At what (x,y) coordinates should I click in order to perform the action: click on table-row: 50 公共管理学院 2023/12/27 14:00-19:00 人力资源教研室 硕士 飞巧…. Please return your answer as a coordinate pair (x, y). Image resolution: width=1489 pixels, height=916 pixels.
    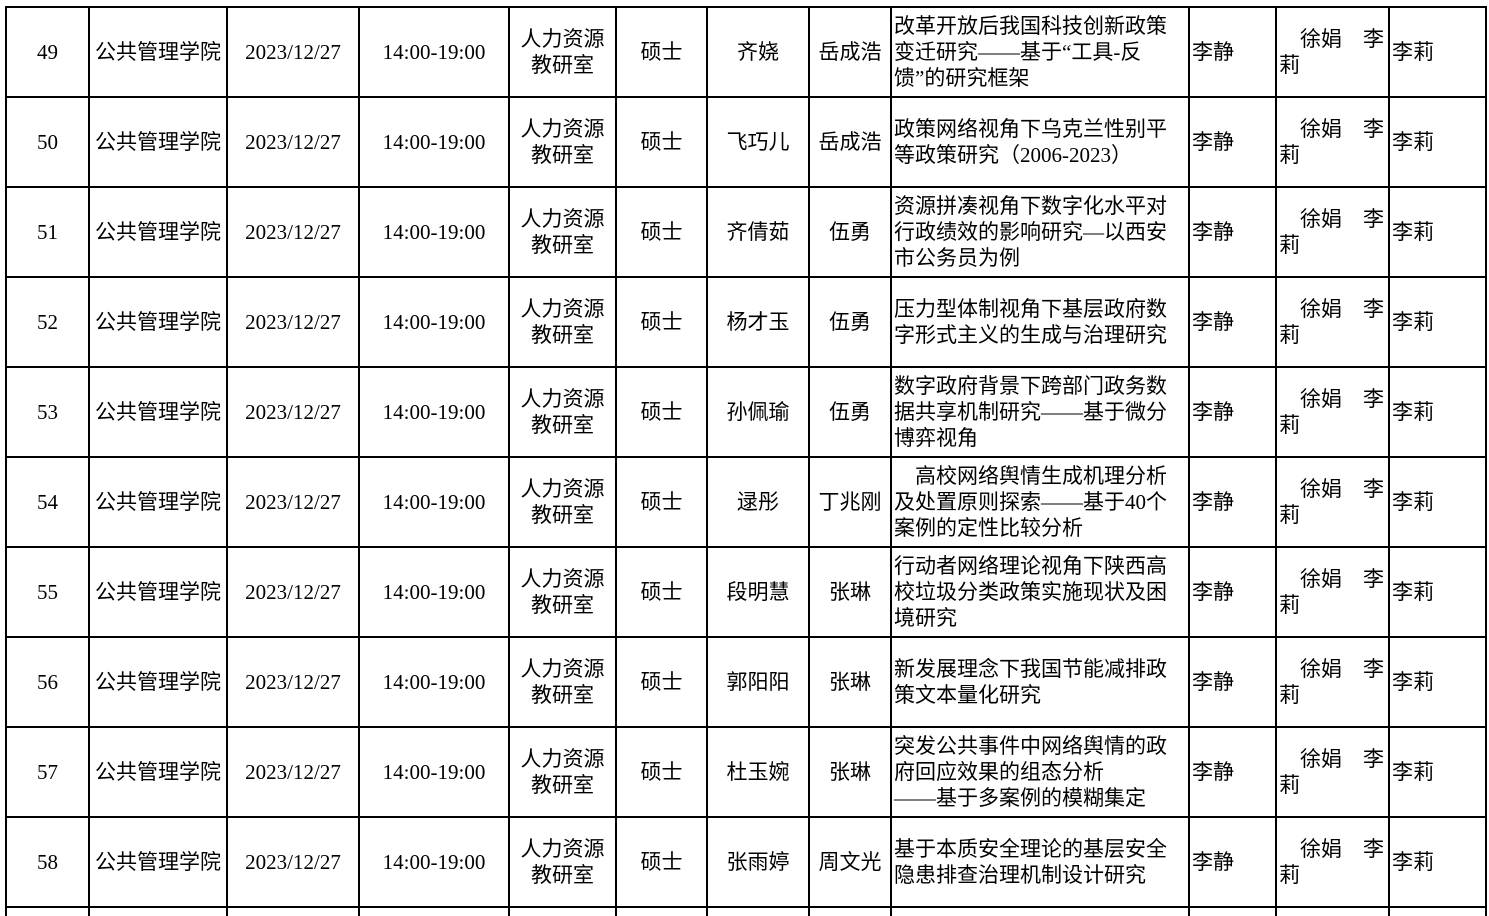
    Looking at the image, I should click on (746, 142).